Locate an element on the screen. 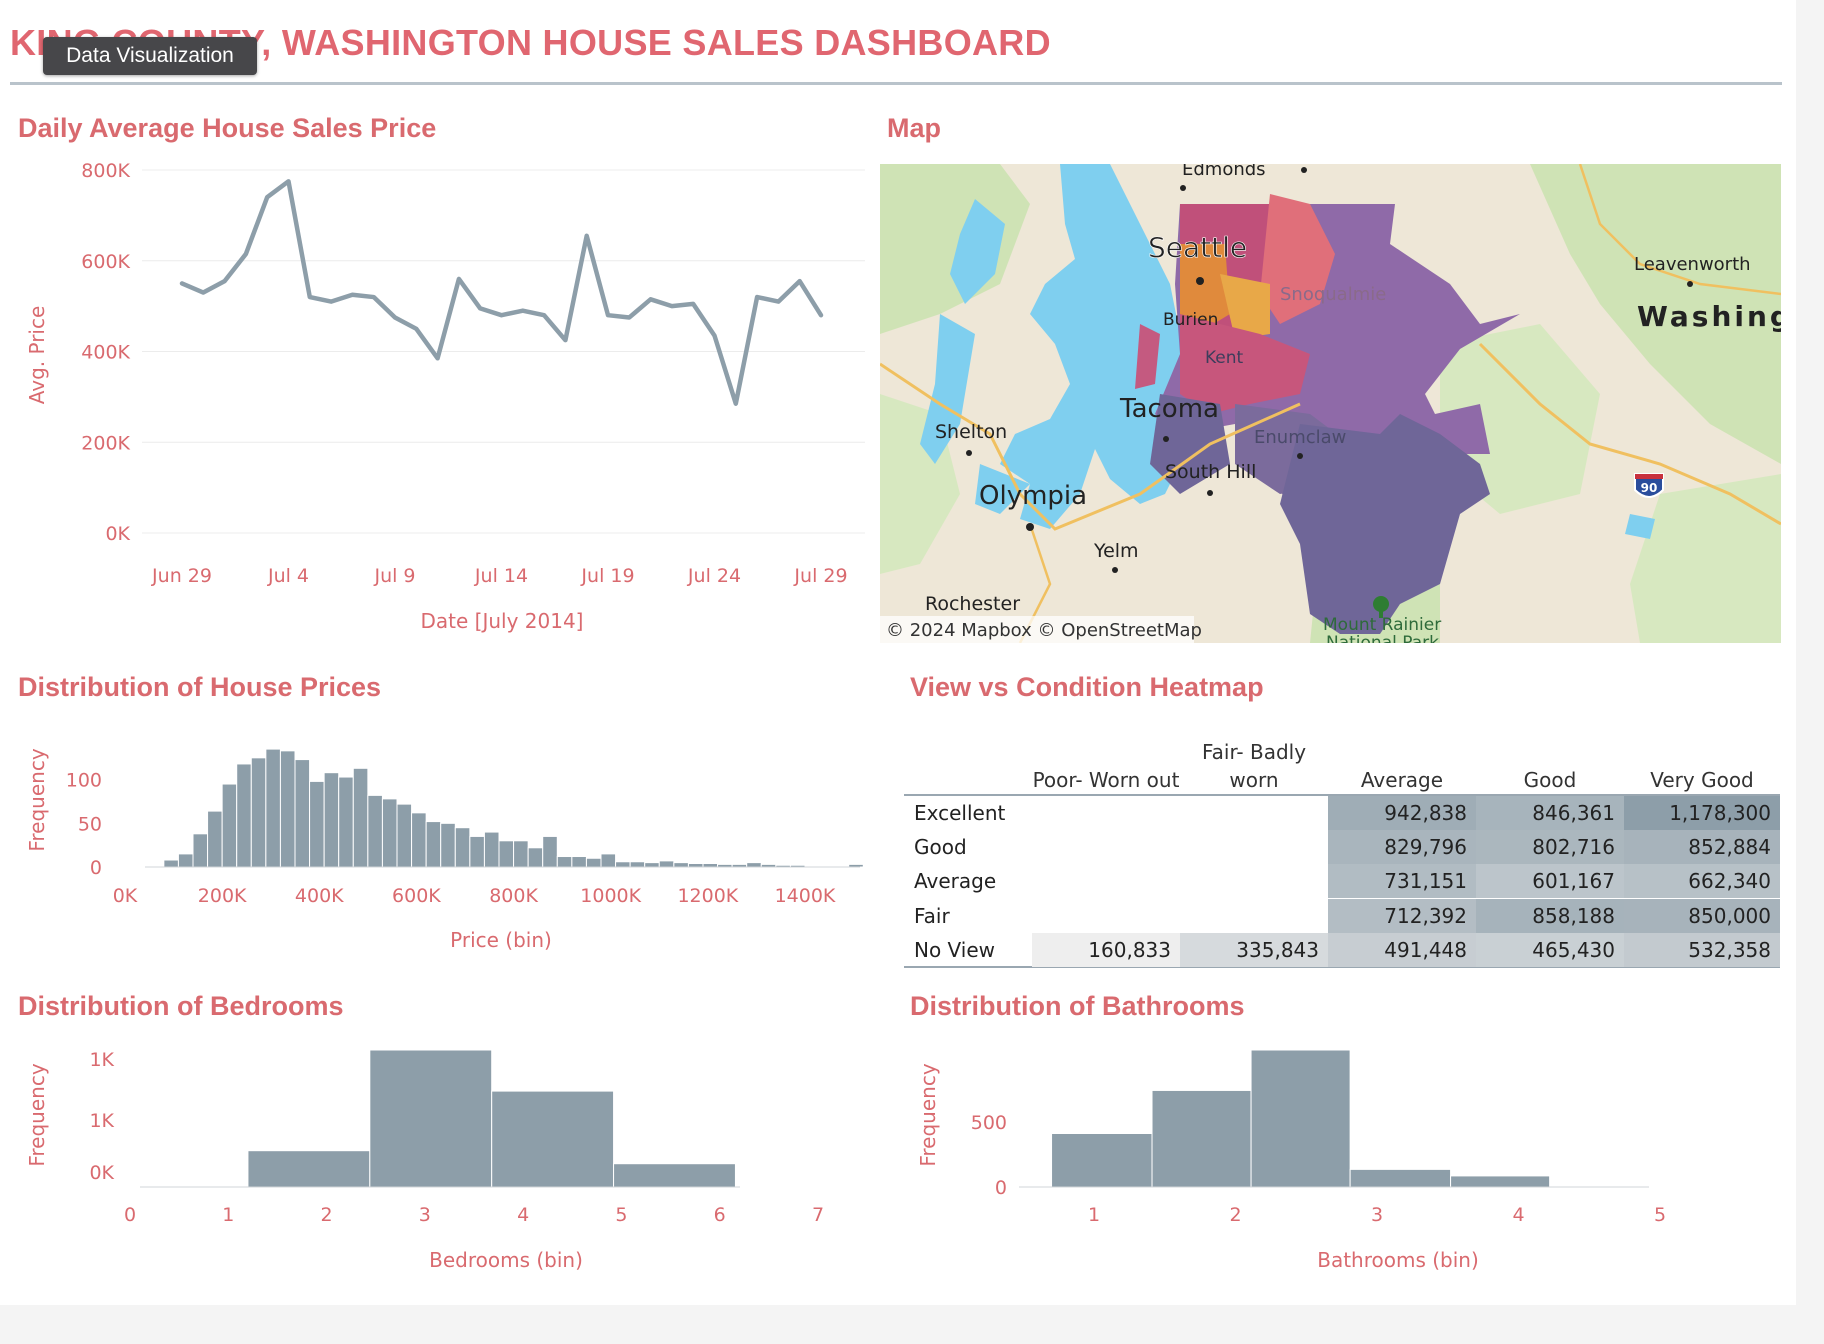 The height and width of the screenshot is (1344, 1824). map-water is located at coordinates (1640, 526).